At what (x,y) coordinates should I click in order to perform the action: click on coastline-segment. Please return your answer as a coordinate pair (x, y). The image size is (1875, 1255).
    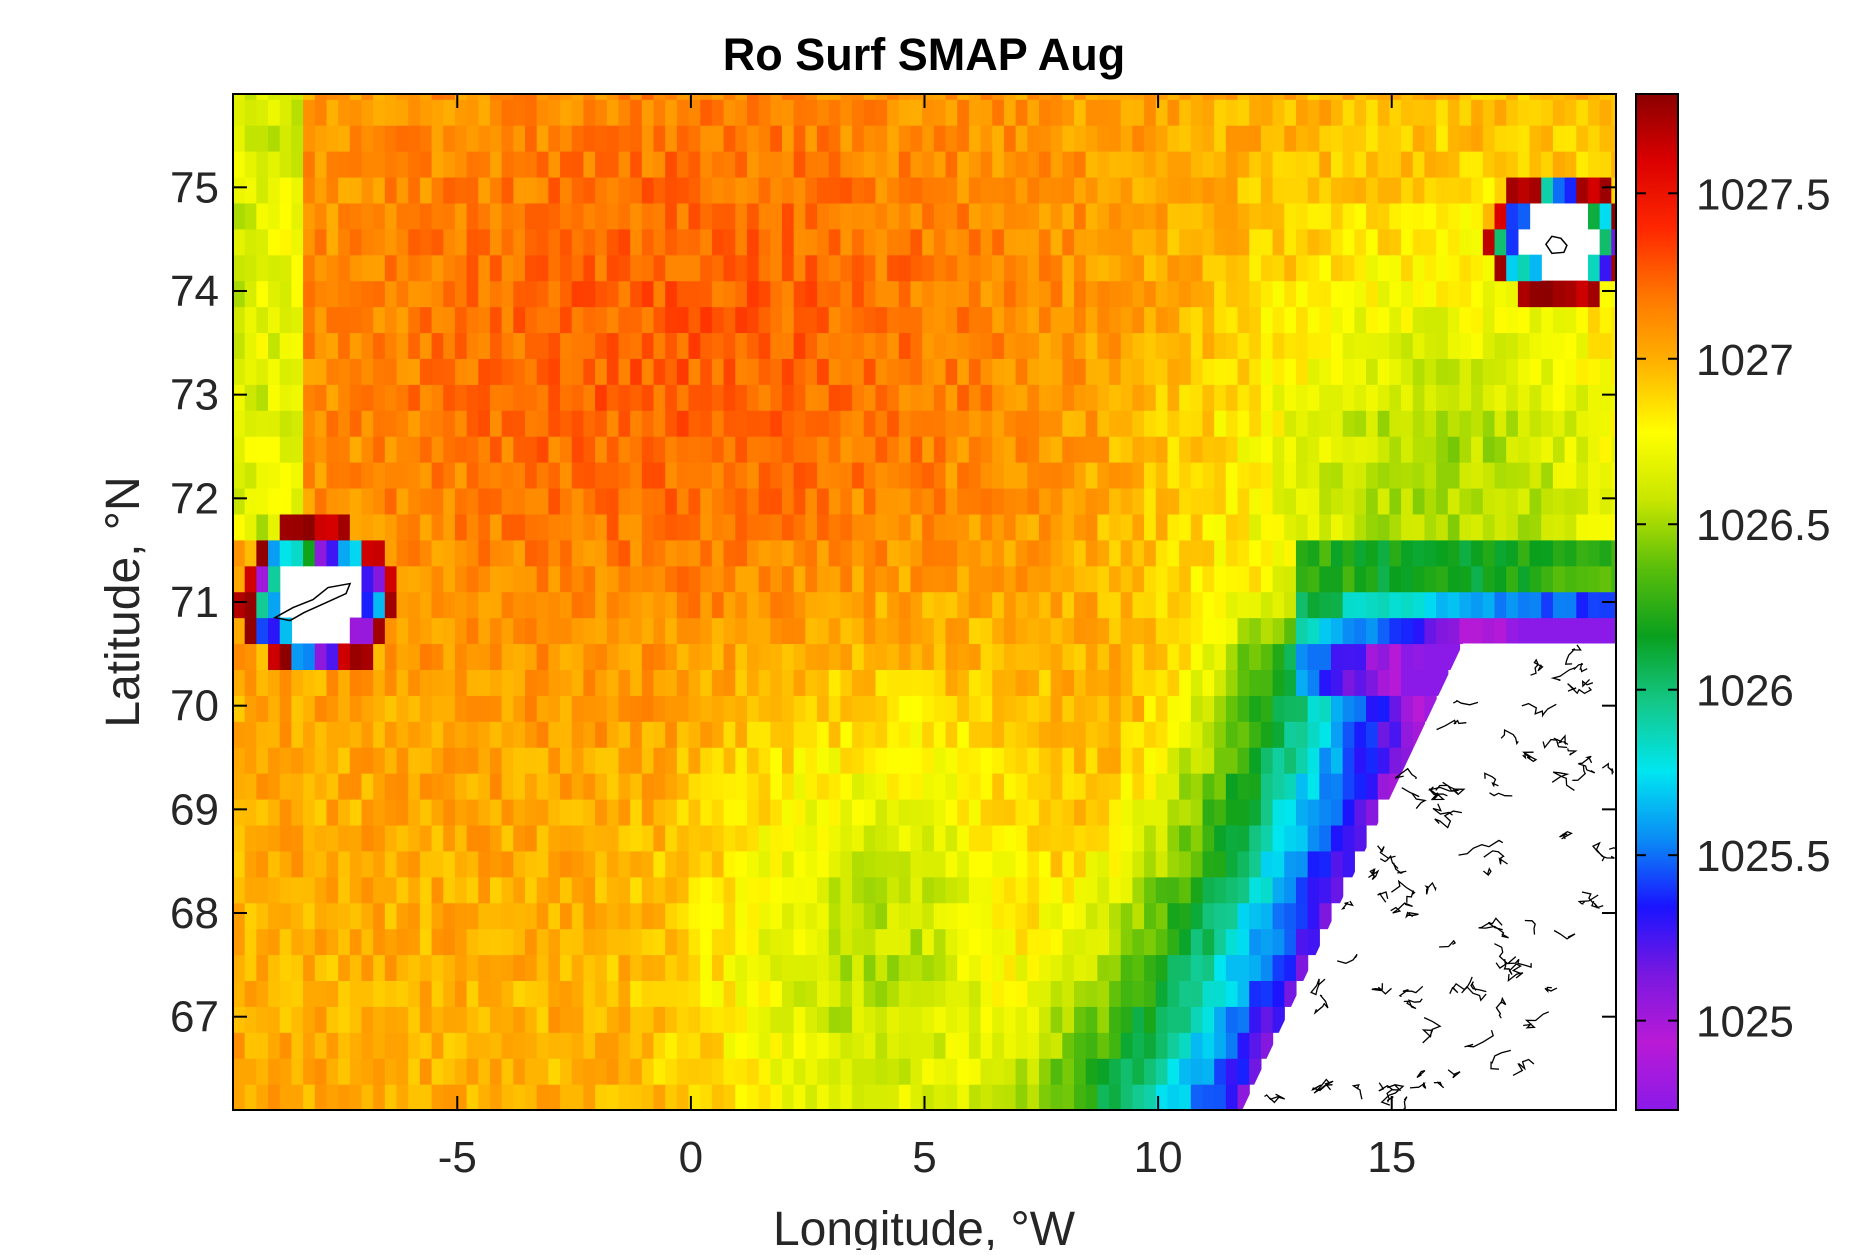
    Looking at the image, I should click on (1421, 1074).